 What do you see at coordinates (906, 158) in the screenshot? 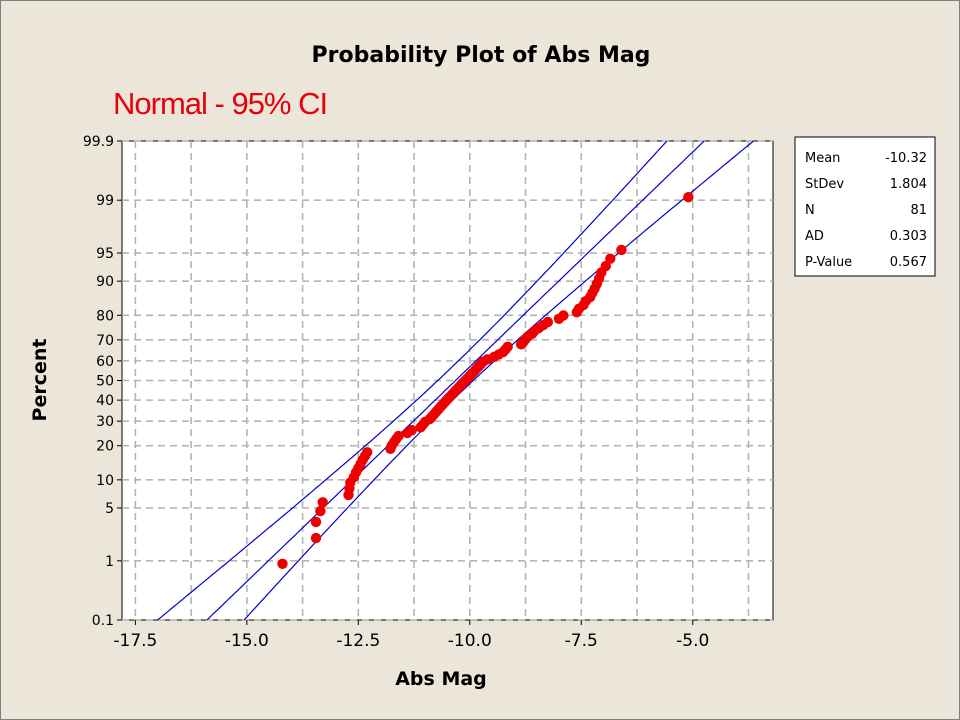
I see `stats-value: -10.32` at bounding box center [906, 158].